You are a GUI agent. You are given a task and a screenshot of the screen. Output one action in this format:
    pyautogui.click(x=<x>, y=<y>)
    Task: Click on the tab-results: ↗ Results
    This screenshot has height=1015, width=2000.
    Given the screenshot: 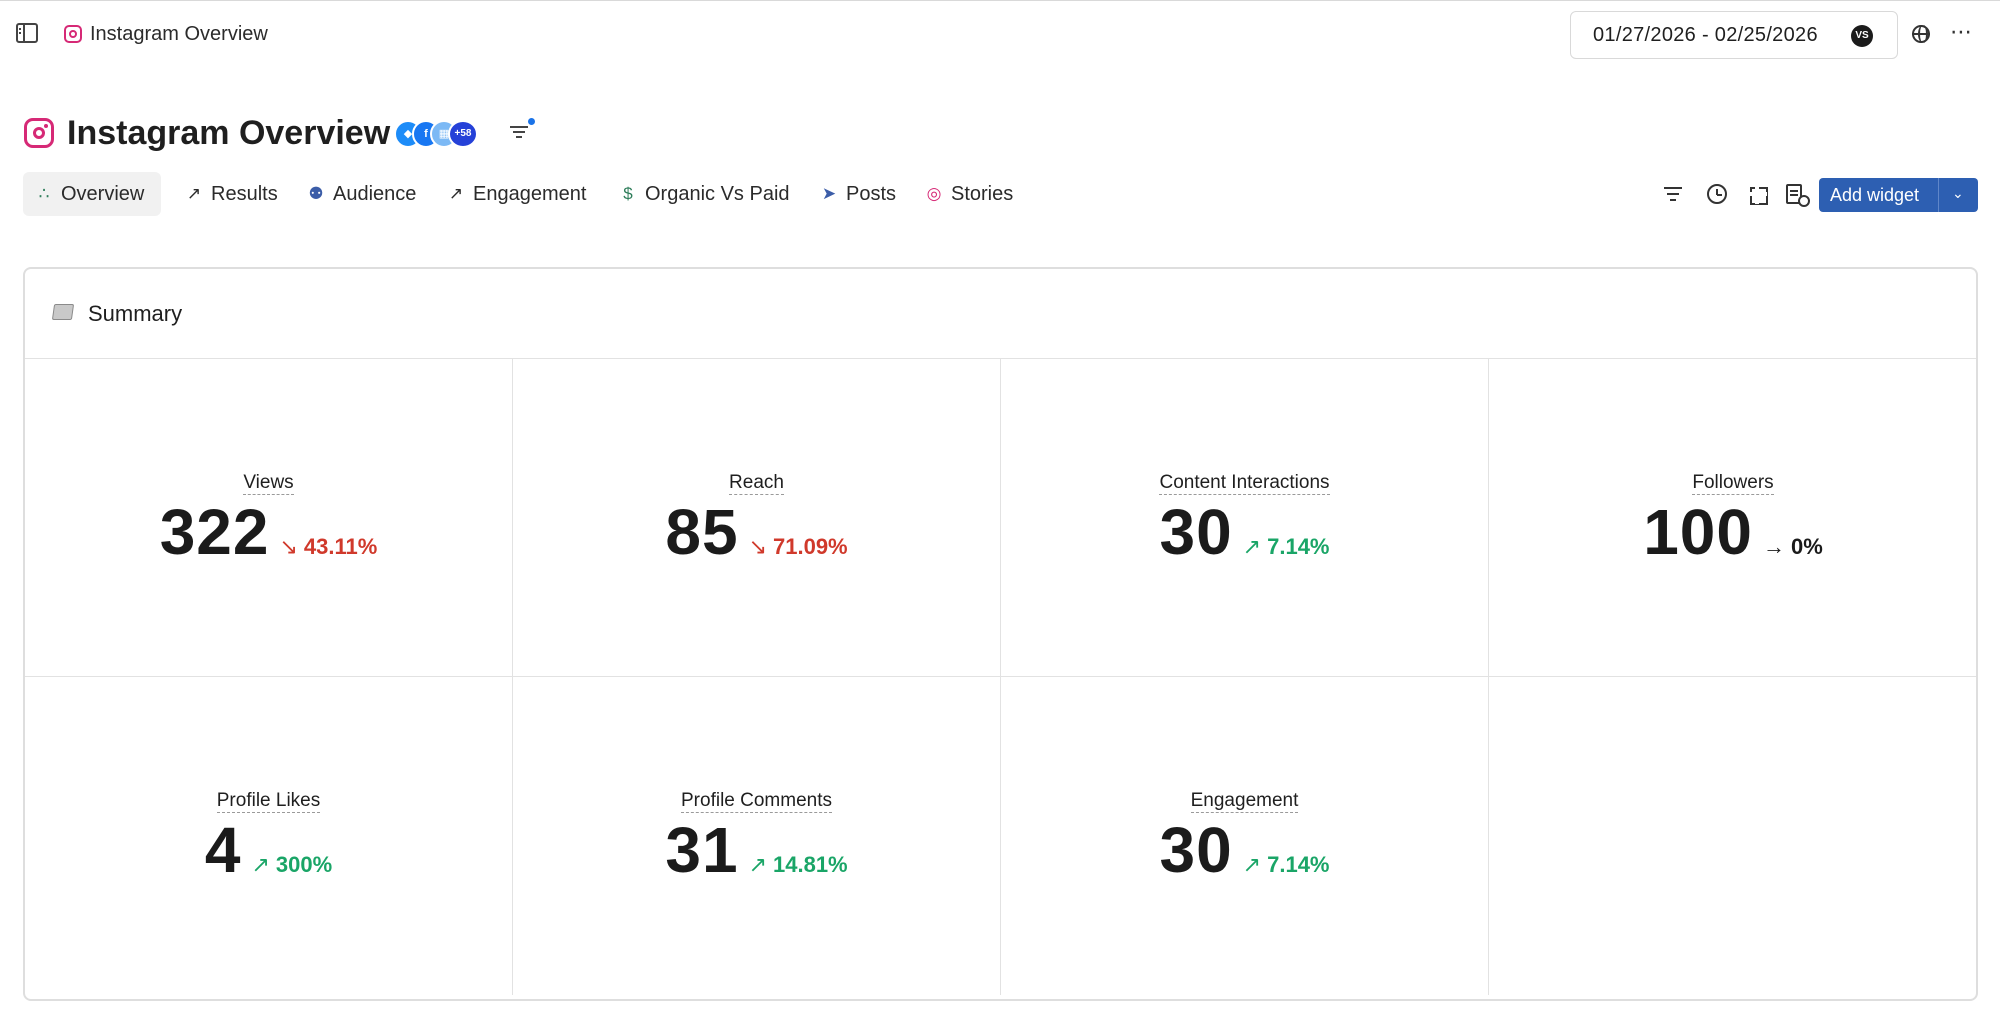 What is the action you would take?
    pyautogui.click(x=232, y=194)
    